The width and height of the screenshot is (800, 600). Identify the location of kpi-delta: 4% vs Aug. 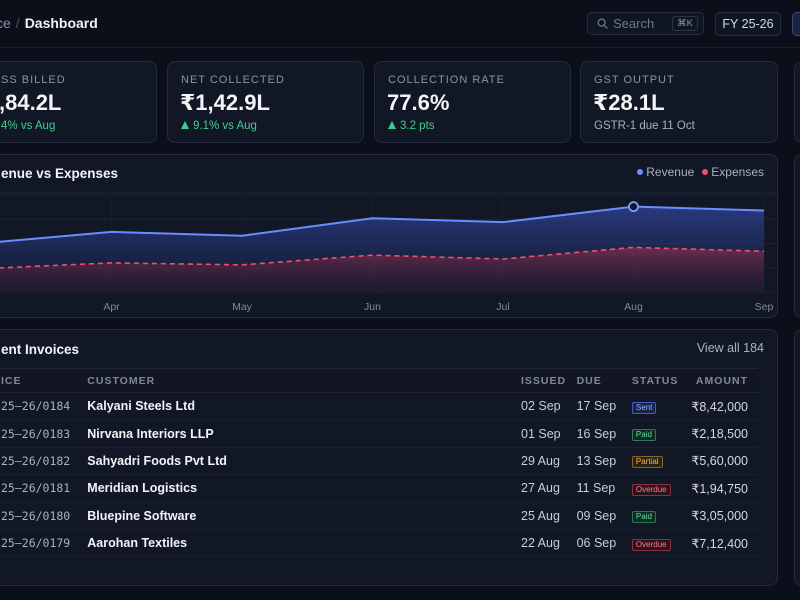
(28, 126).